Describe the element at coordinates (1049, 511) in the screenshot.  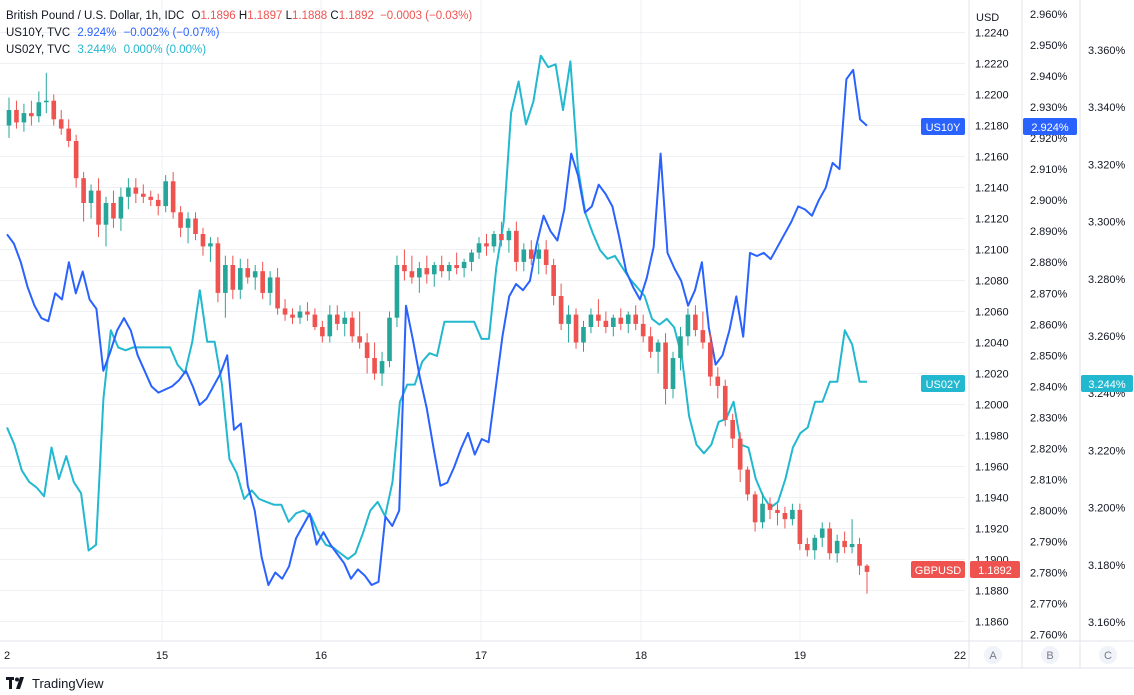
I see `us10y-tick: 2.800%` at that location.